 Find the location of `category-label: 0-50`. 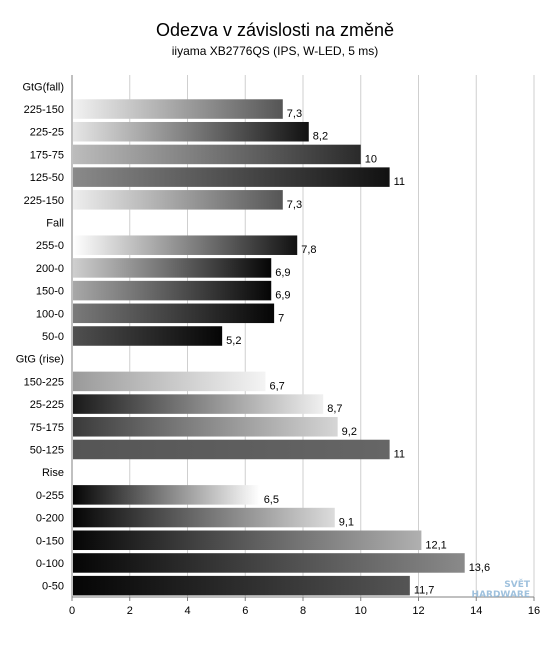

category-label: 0-50 is located at coordinates (53, 587).